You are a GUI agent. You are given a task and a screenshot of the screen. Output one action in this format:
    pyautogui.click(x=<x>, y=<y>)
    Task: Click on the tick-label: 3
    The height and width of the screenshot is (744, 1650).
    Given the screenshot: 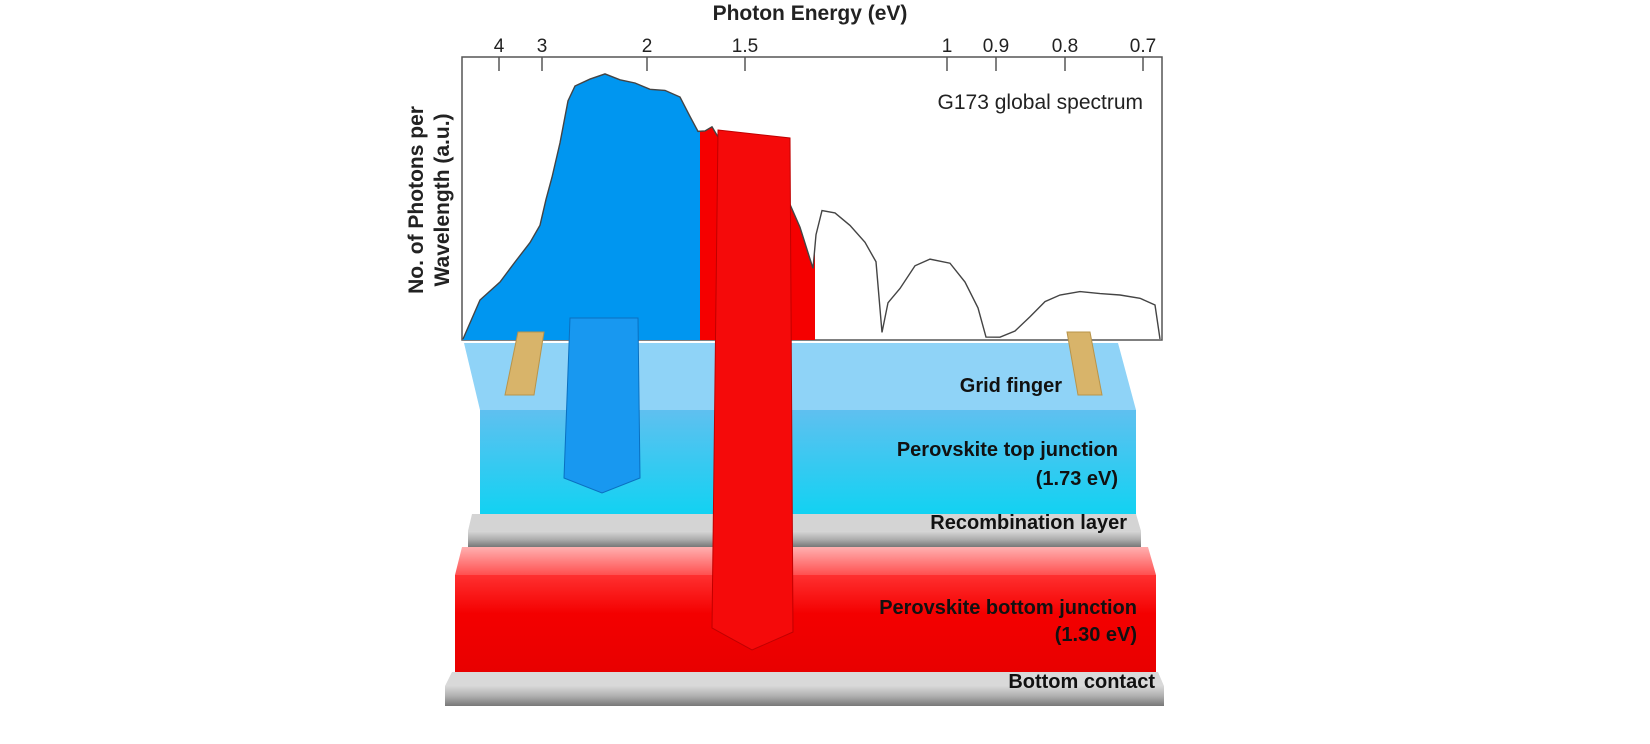 What is the action you would take?
    pyautogui.click(x=542, y=46)
    